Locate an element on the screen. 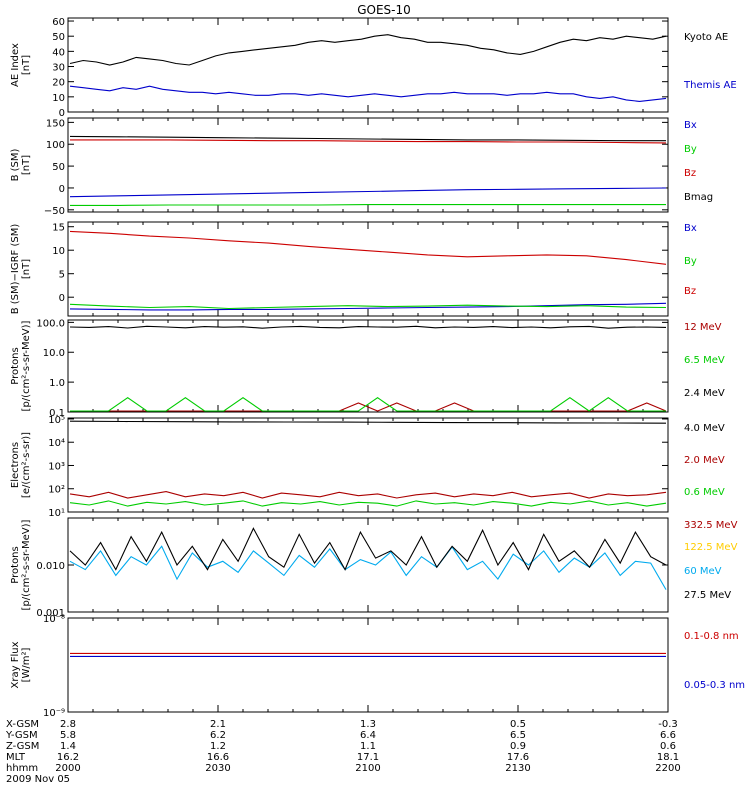  ephemeris-value: 6.6 is located at coordinates (668, 735).